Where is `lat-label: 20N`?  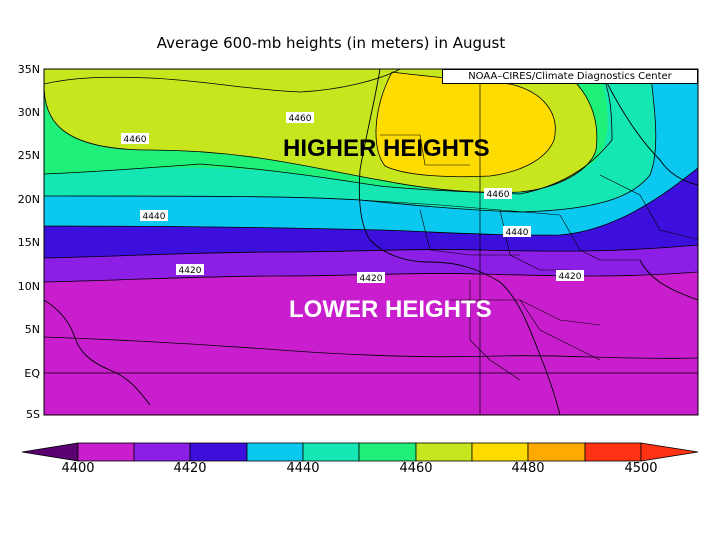 lat-label: 20N is located at coordinates (28, 199).